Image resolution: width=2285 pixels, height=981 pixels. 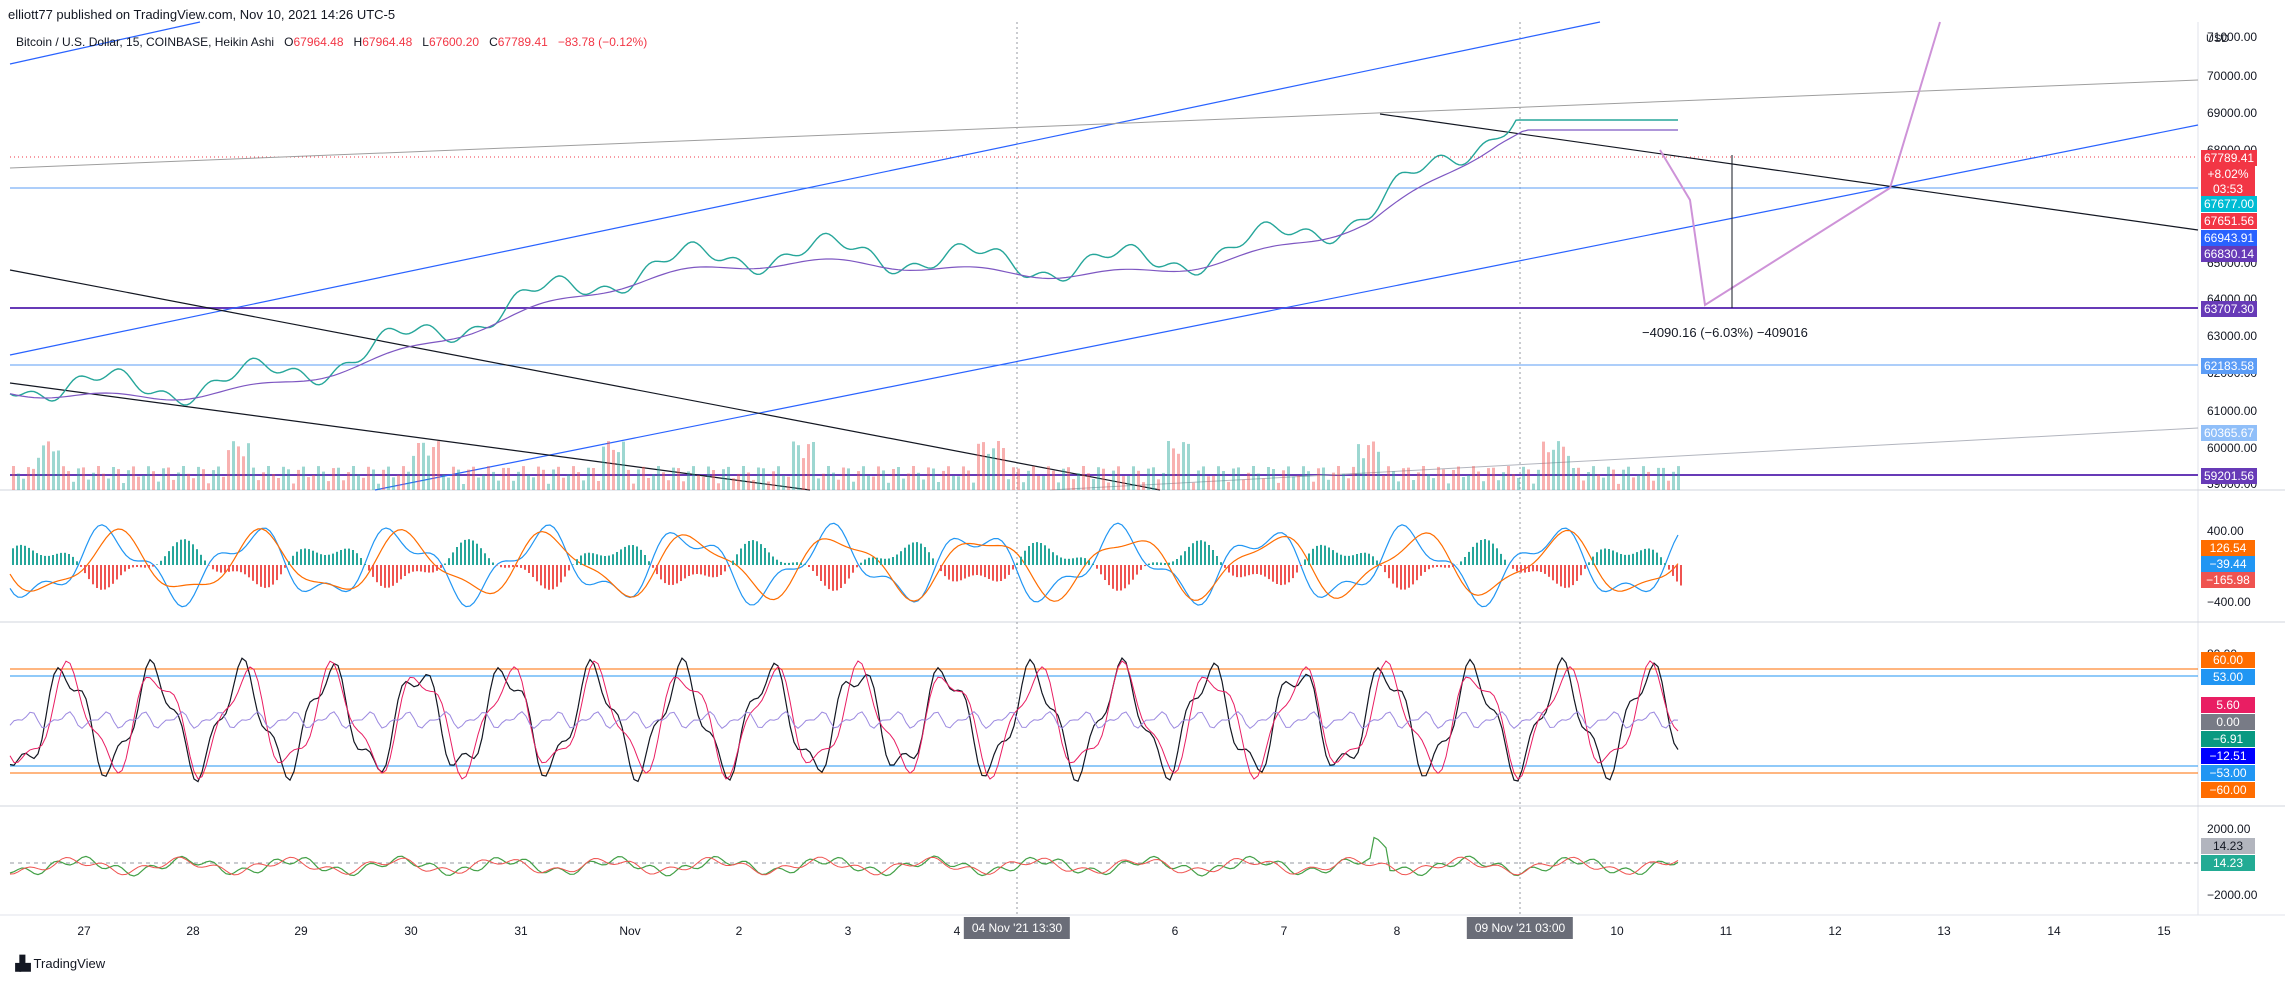 I want to click on trendline-gray-upper, so click(x=1104, y=124).